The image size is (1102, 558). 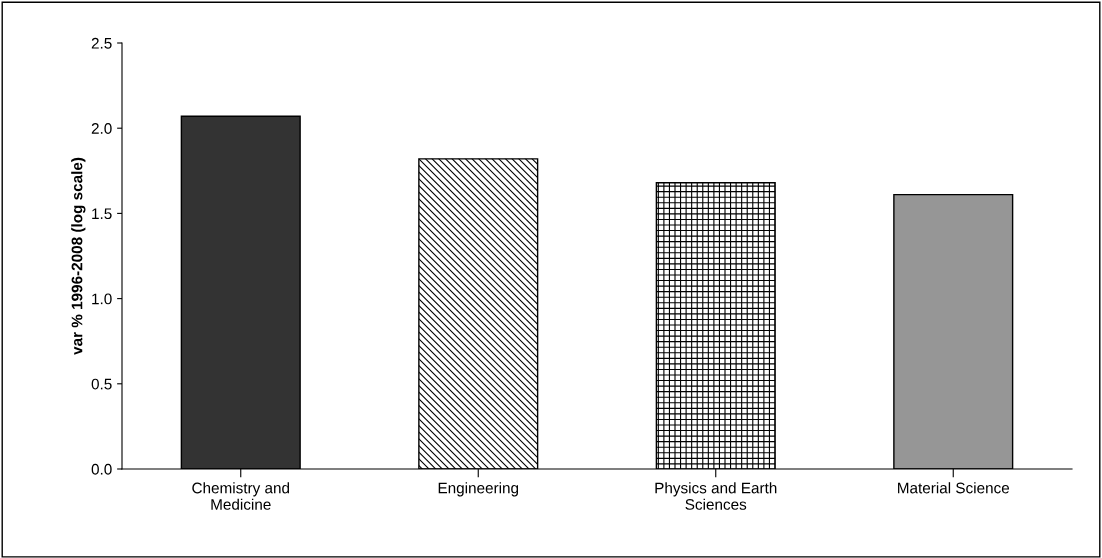 I want to click on y-tick-label: 1.0, so click(x=102, y=299).